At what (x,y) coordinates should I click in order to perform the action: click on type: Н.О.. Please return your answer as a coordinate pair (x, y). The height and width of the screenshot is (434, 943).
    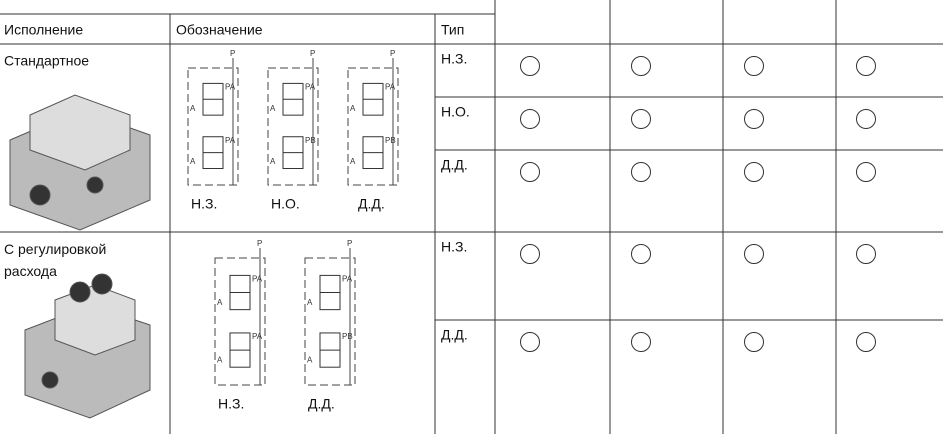
    Looking at the image, I should click on (455, 112).